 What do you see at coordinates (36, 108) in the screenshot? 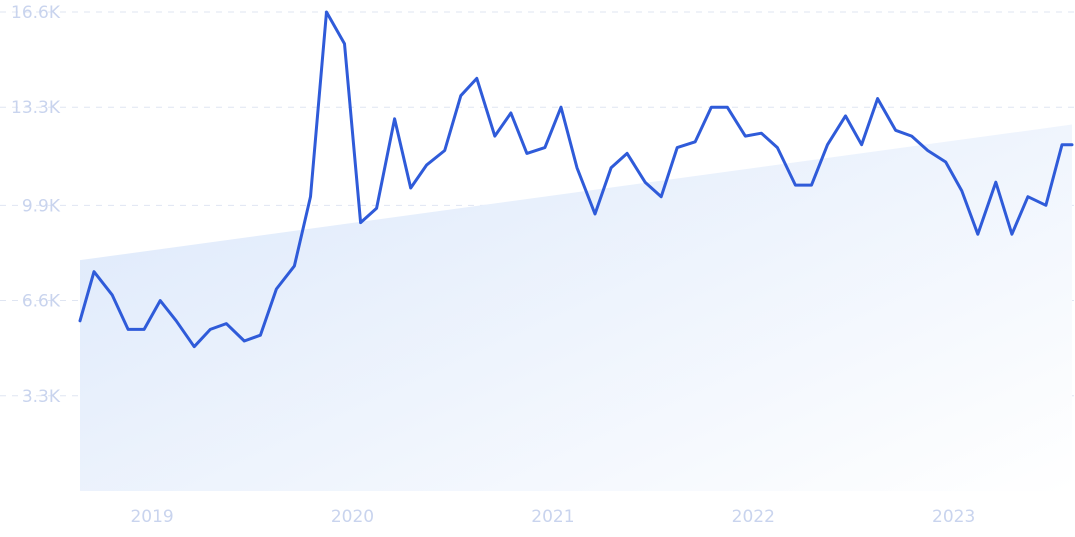
I see `y-tick-label: 13.3K` at bounding box center [36, 108].